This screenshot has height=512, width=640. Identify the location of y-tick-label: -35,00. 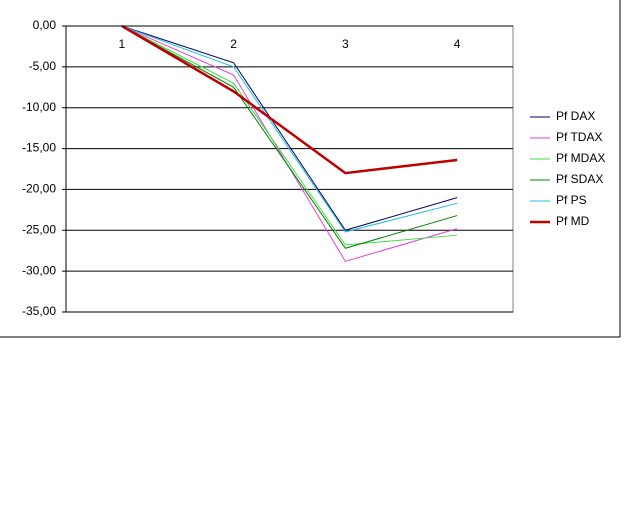
(39, 311).